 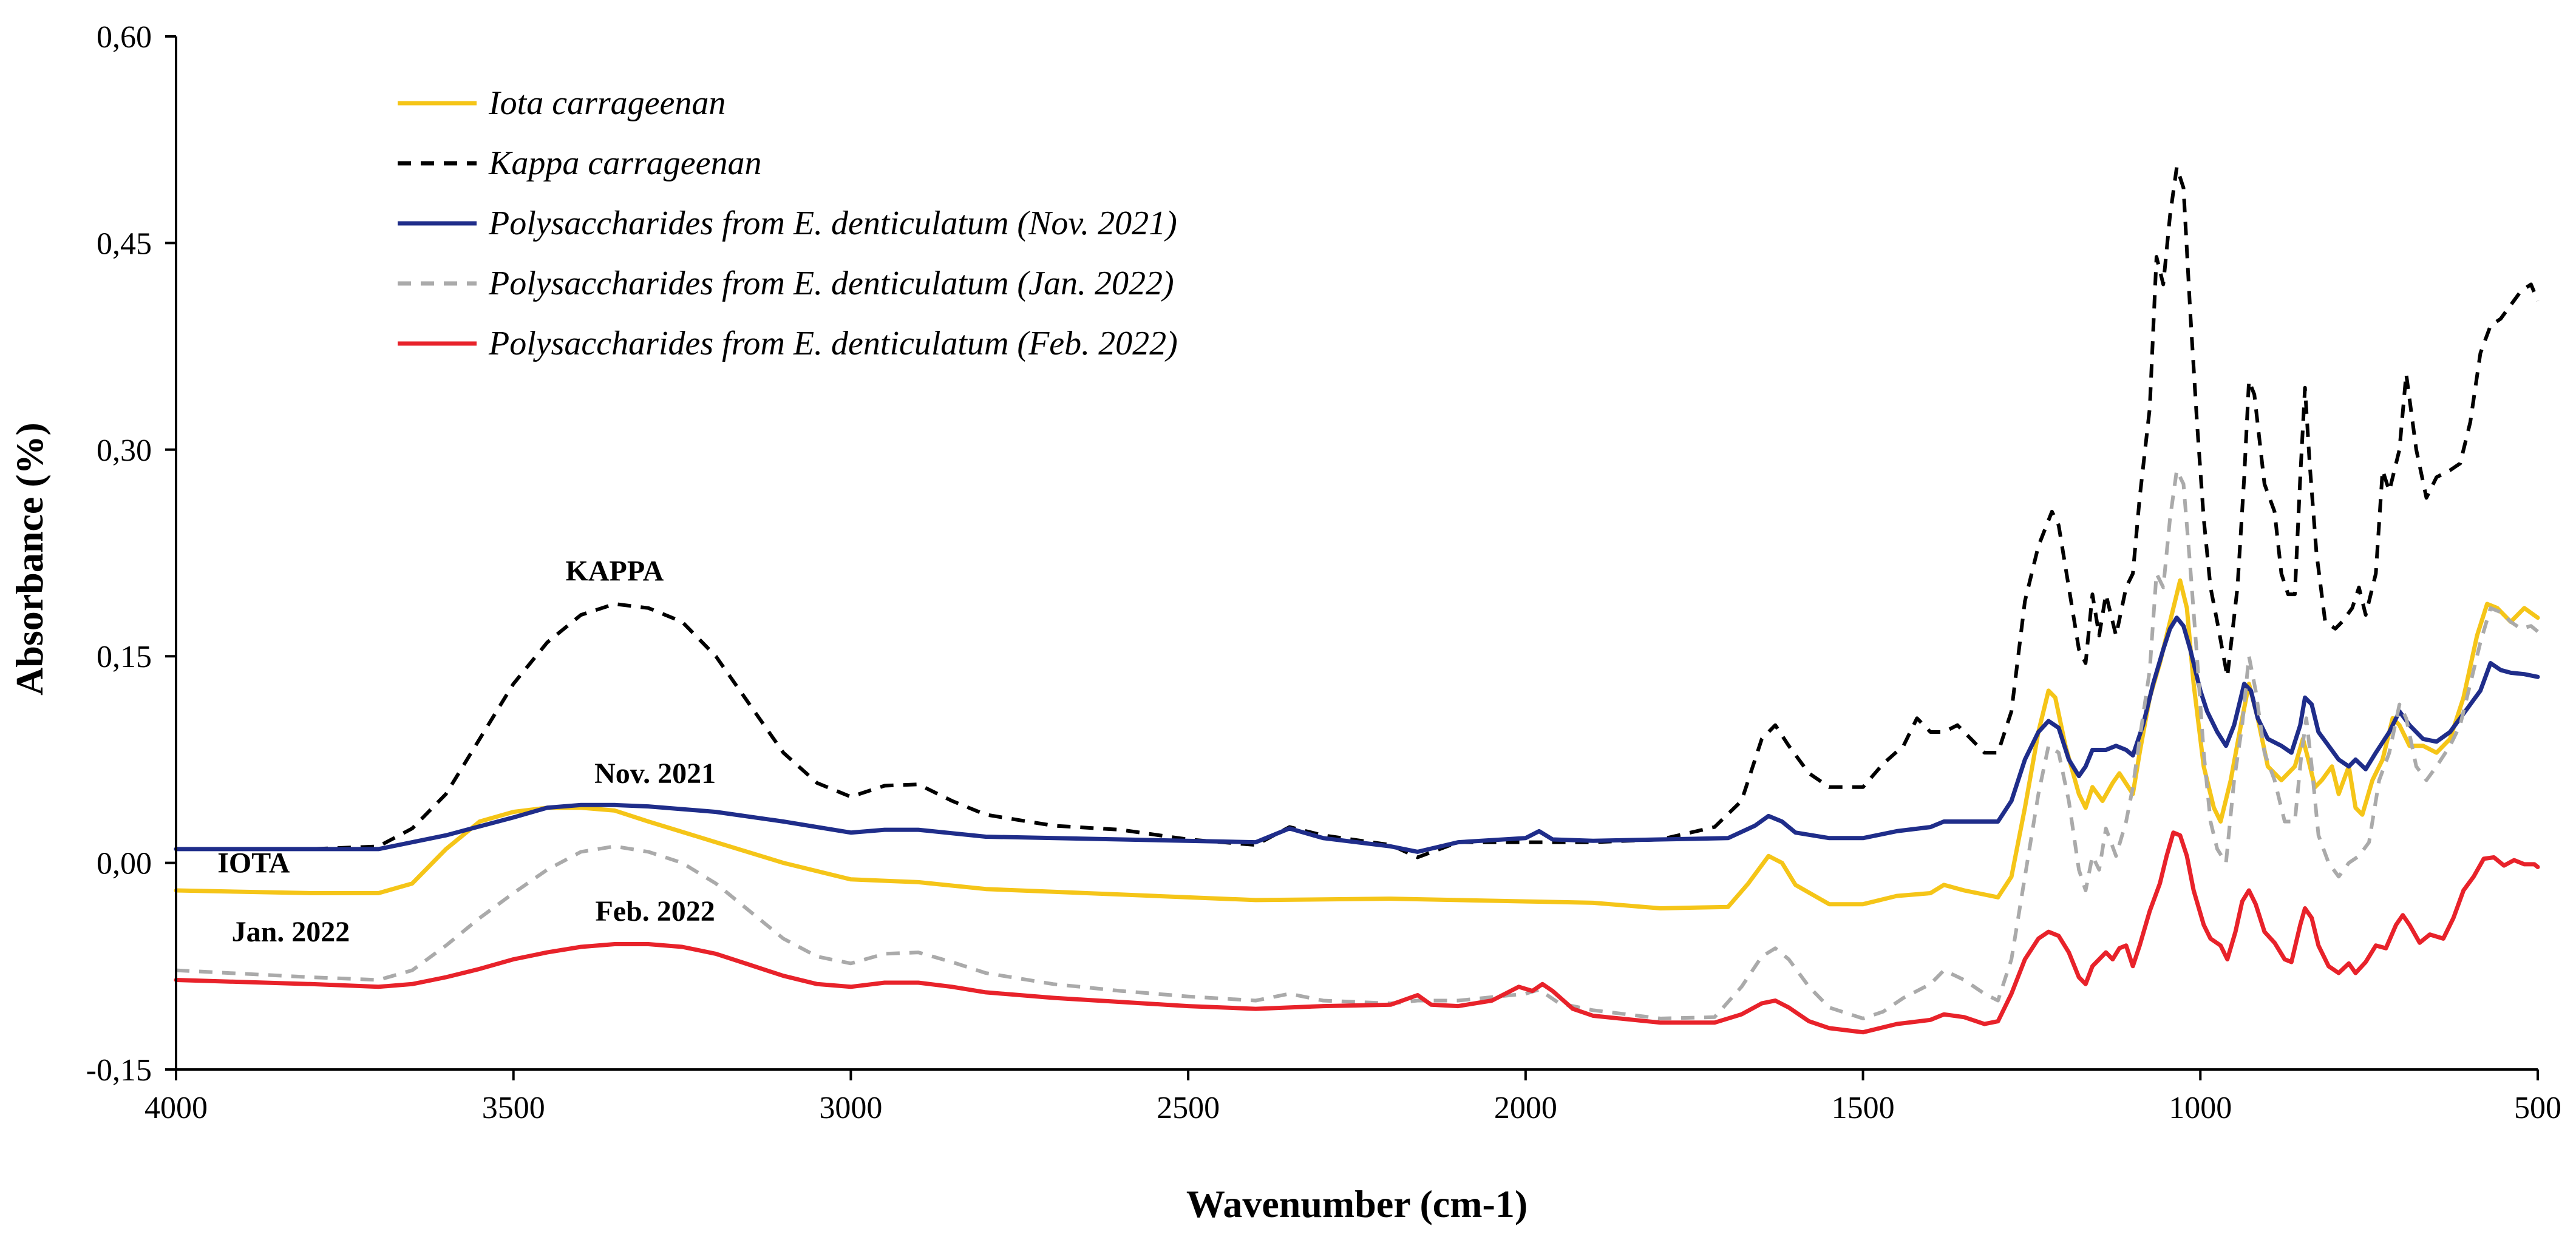 I want to click on series-annotation: IOTA, so click(x=253, y=863).